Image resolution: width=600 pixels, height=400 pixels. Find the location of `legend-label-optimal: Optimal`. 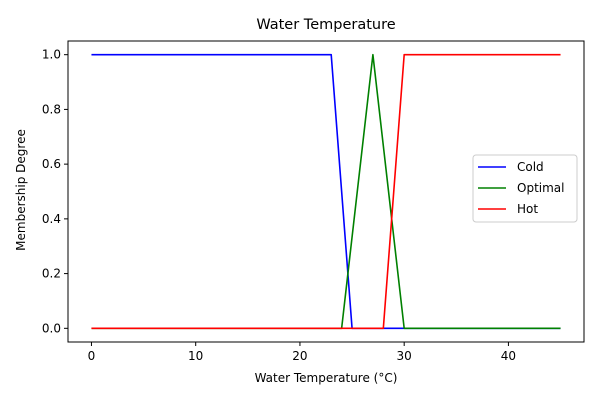

legend-label-optimal: Optimal is located at coordinates (540, 188).